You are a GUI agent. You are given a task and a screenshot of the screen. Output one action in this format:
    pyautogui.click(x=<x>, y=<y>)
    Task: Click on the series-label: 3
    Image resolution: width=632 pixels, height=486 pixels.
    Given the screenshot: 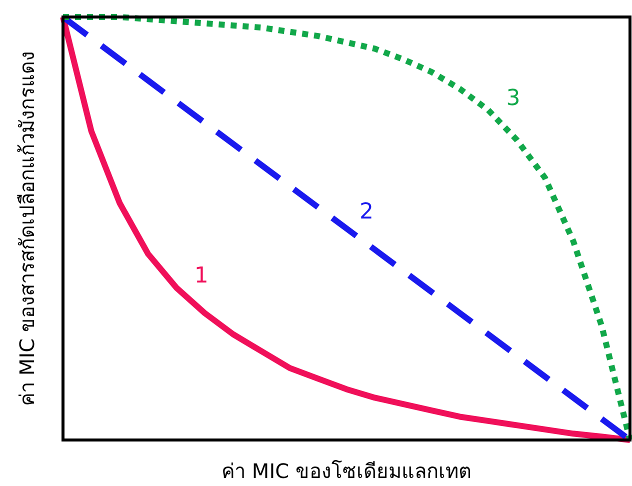 What is the action you would take?
    pyautogui.click(x=513, y=99)
    